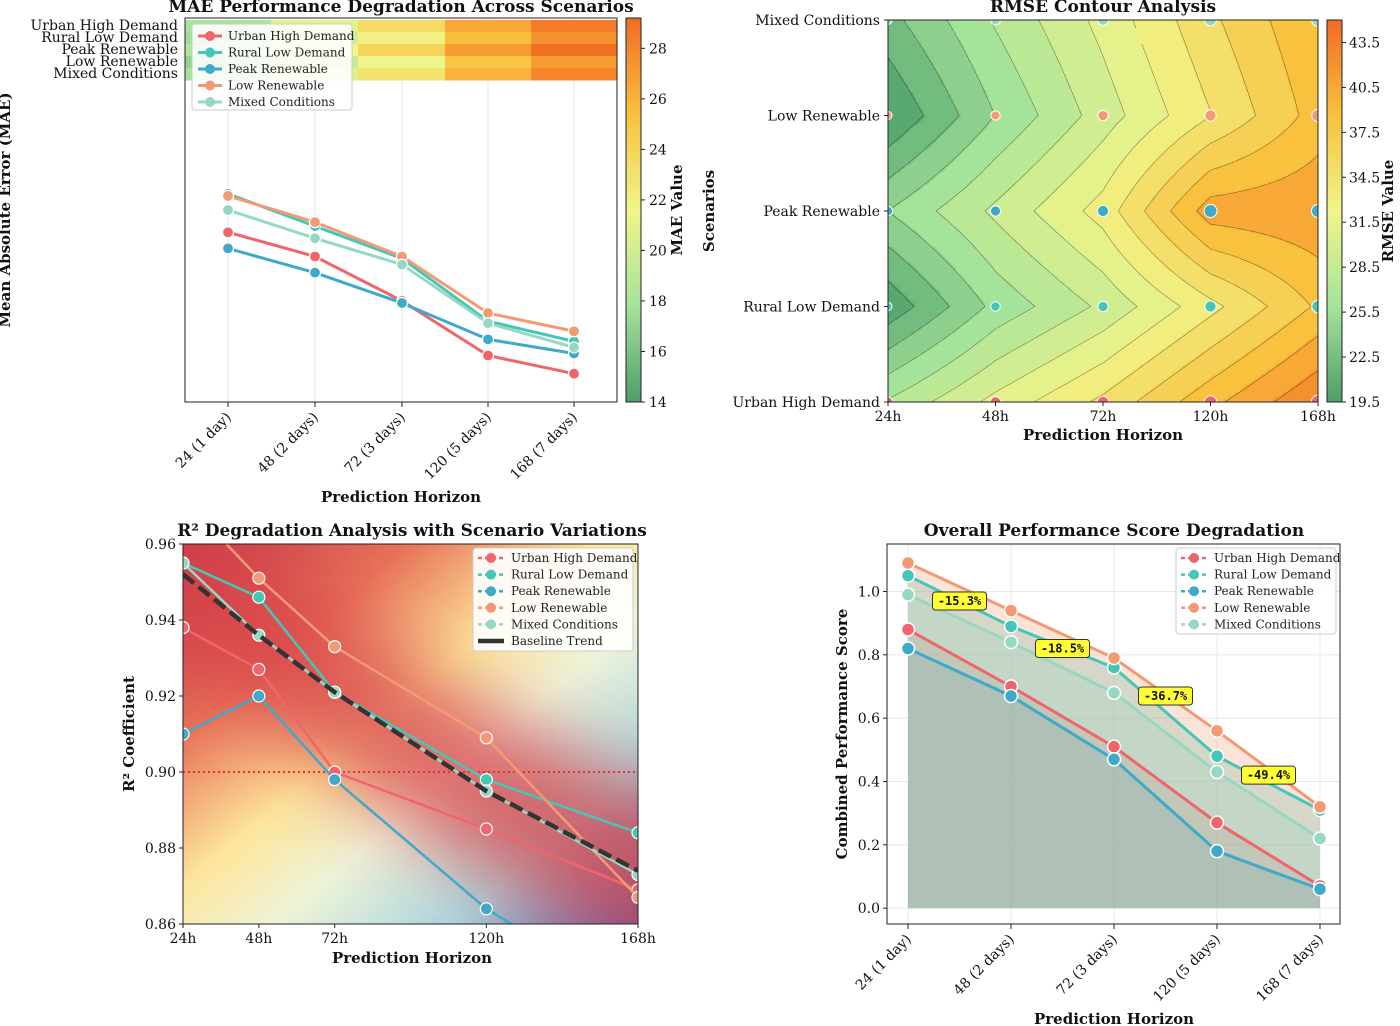 Image resolution: width=1400 pixels, height=1026 pixels. I want to click on score-point-low-renewable, so click(1011, 610).